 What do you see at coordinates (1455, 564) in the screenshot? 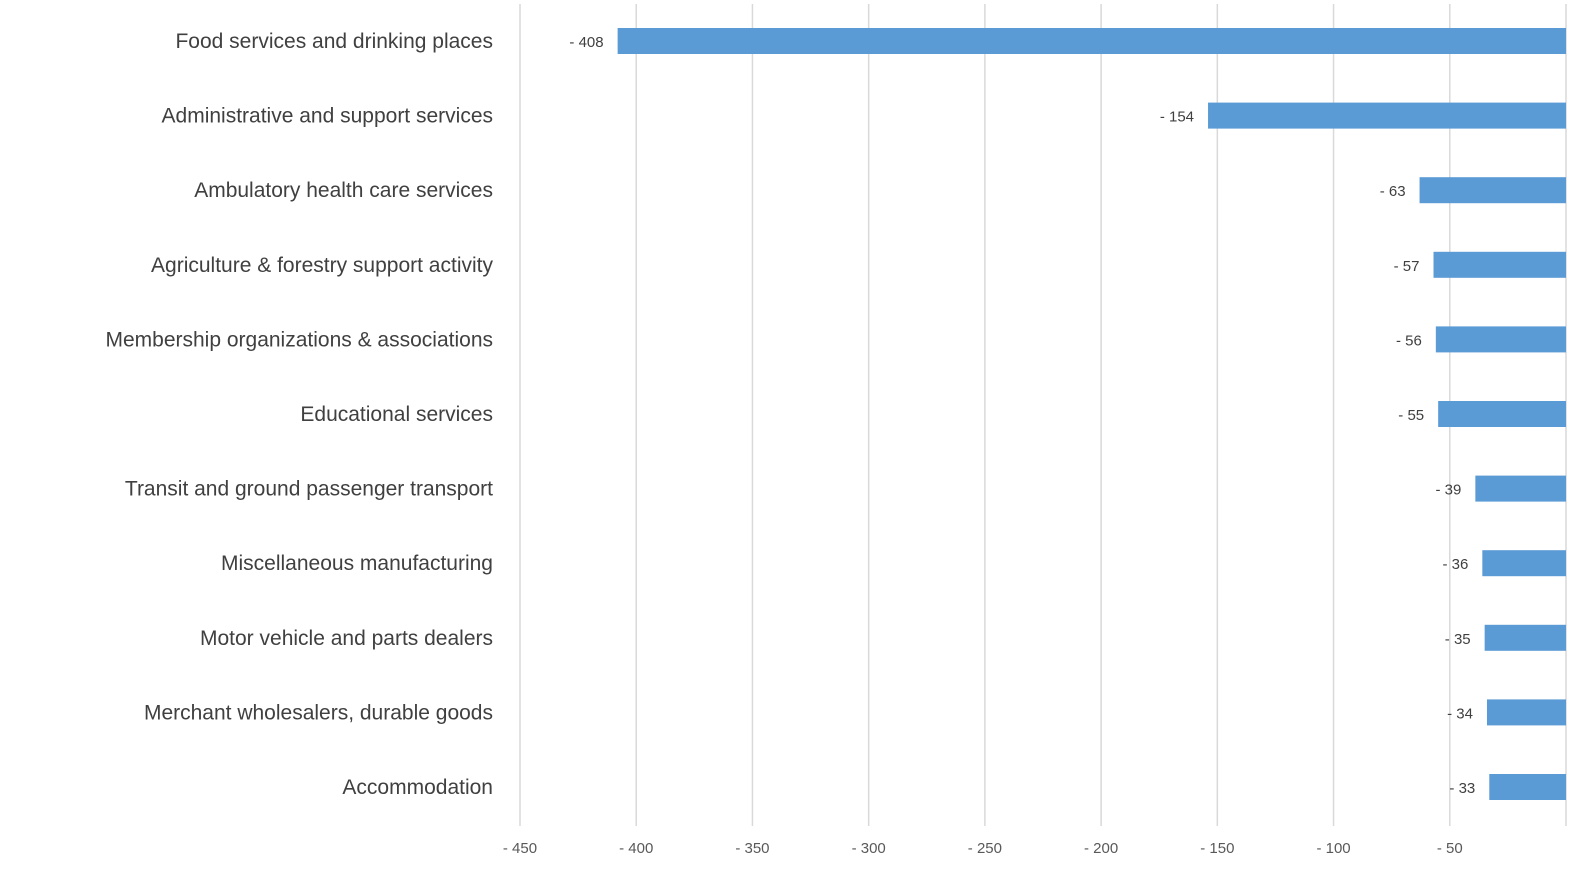
I see `data-label: - 36` at bounding box center [1455, 564].